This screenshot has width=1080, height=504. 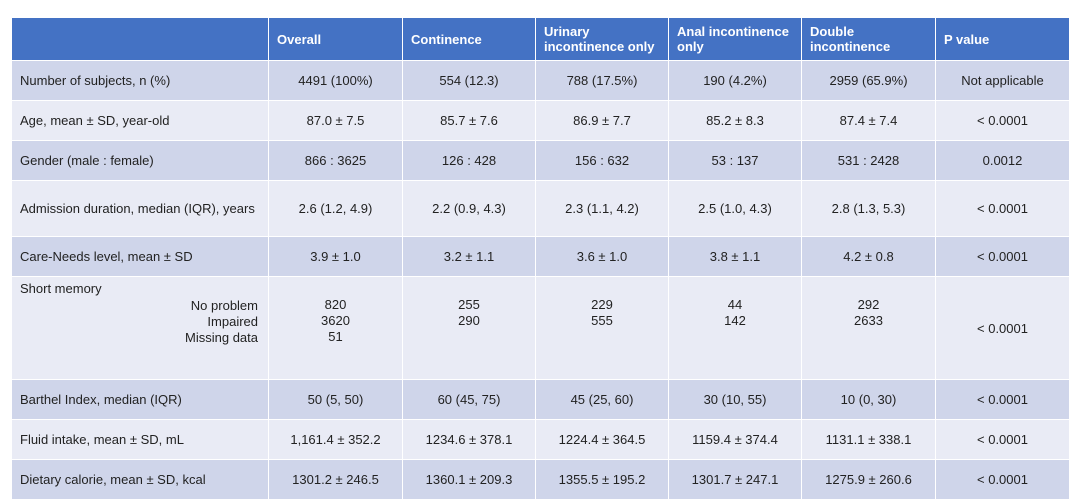 What do you see at coordinates (232, 321) in the screenshot?
I see `sublabel-impaired: Impaired` at bounding box center [232, 321].